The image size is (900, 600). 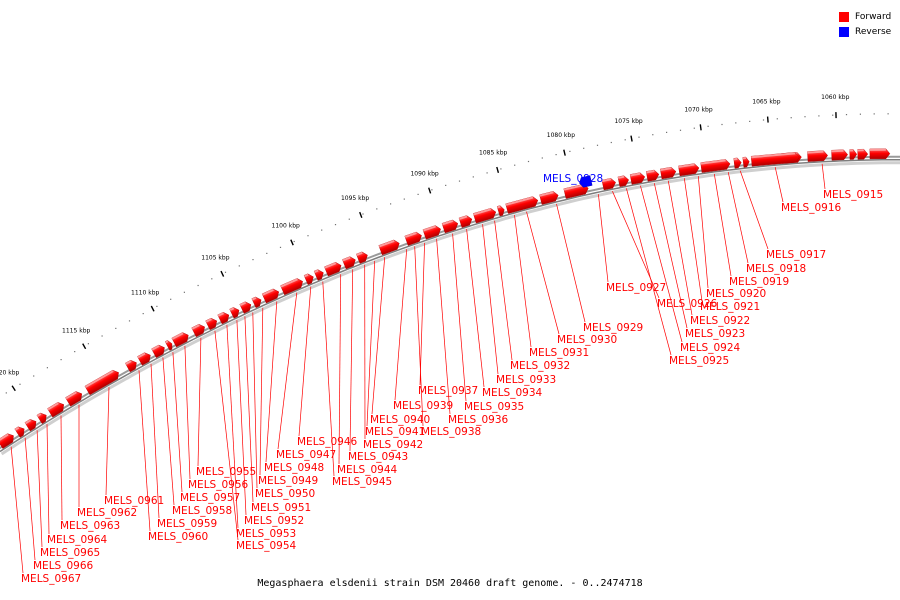 What do you see at coordinates (395, 432) in the screenshot?
I see `gene-label: MELS_0941` at bounding box center [395, 432].